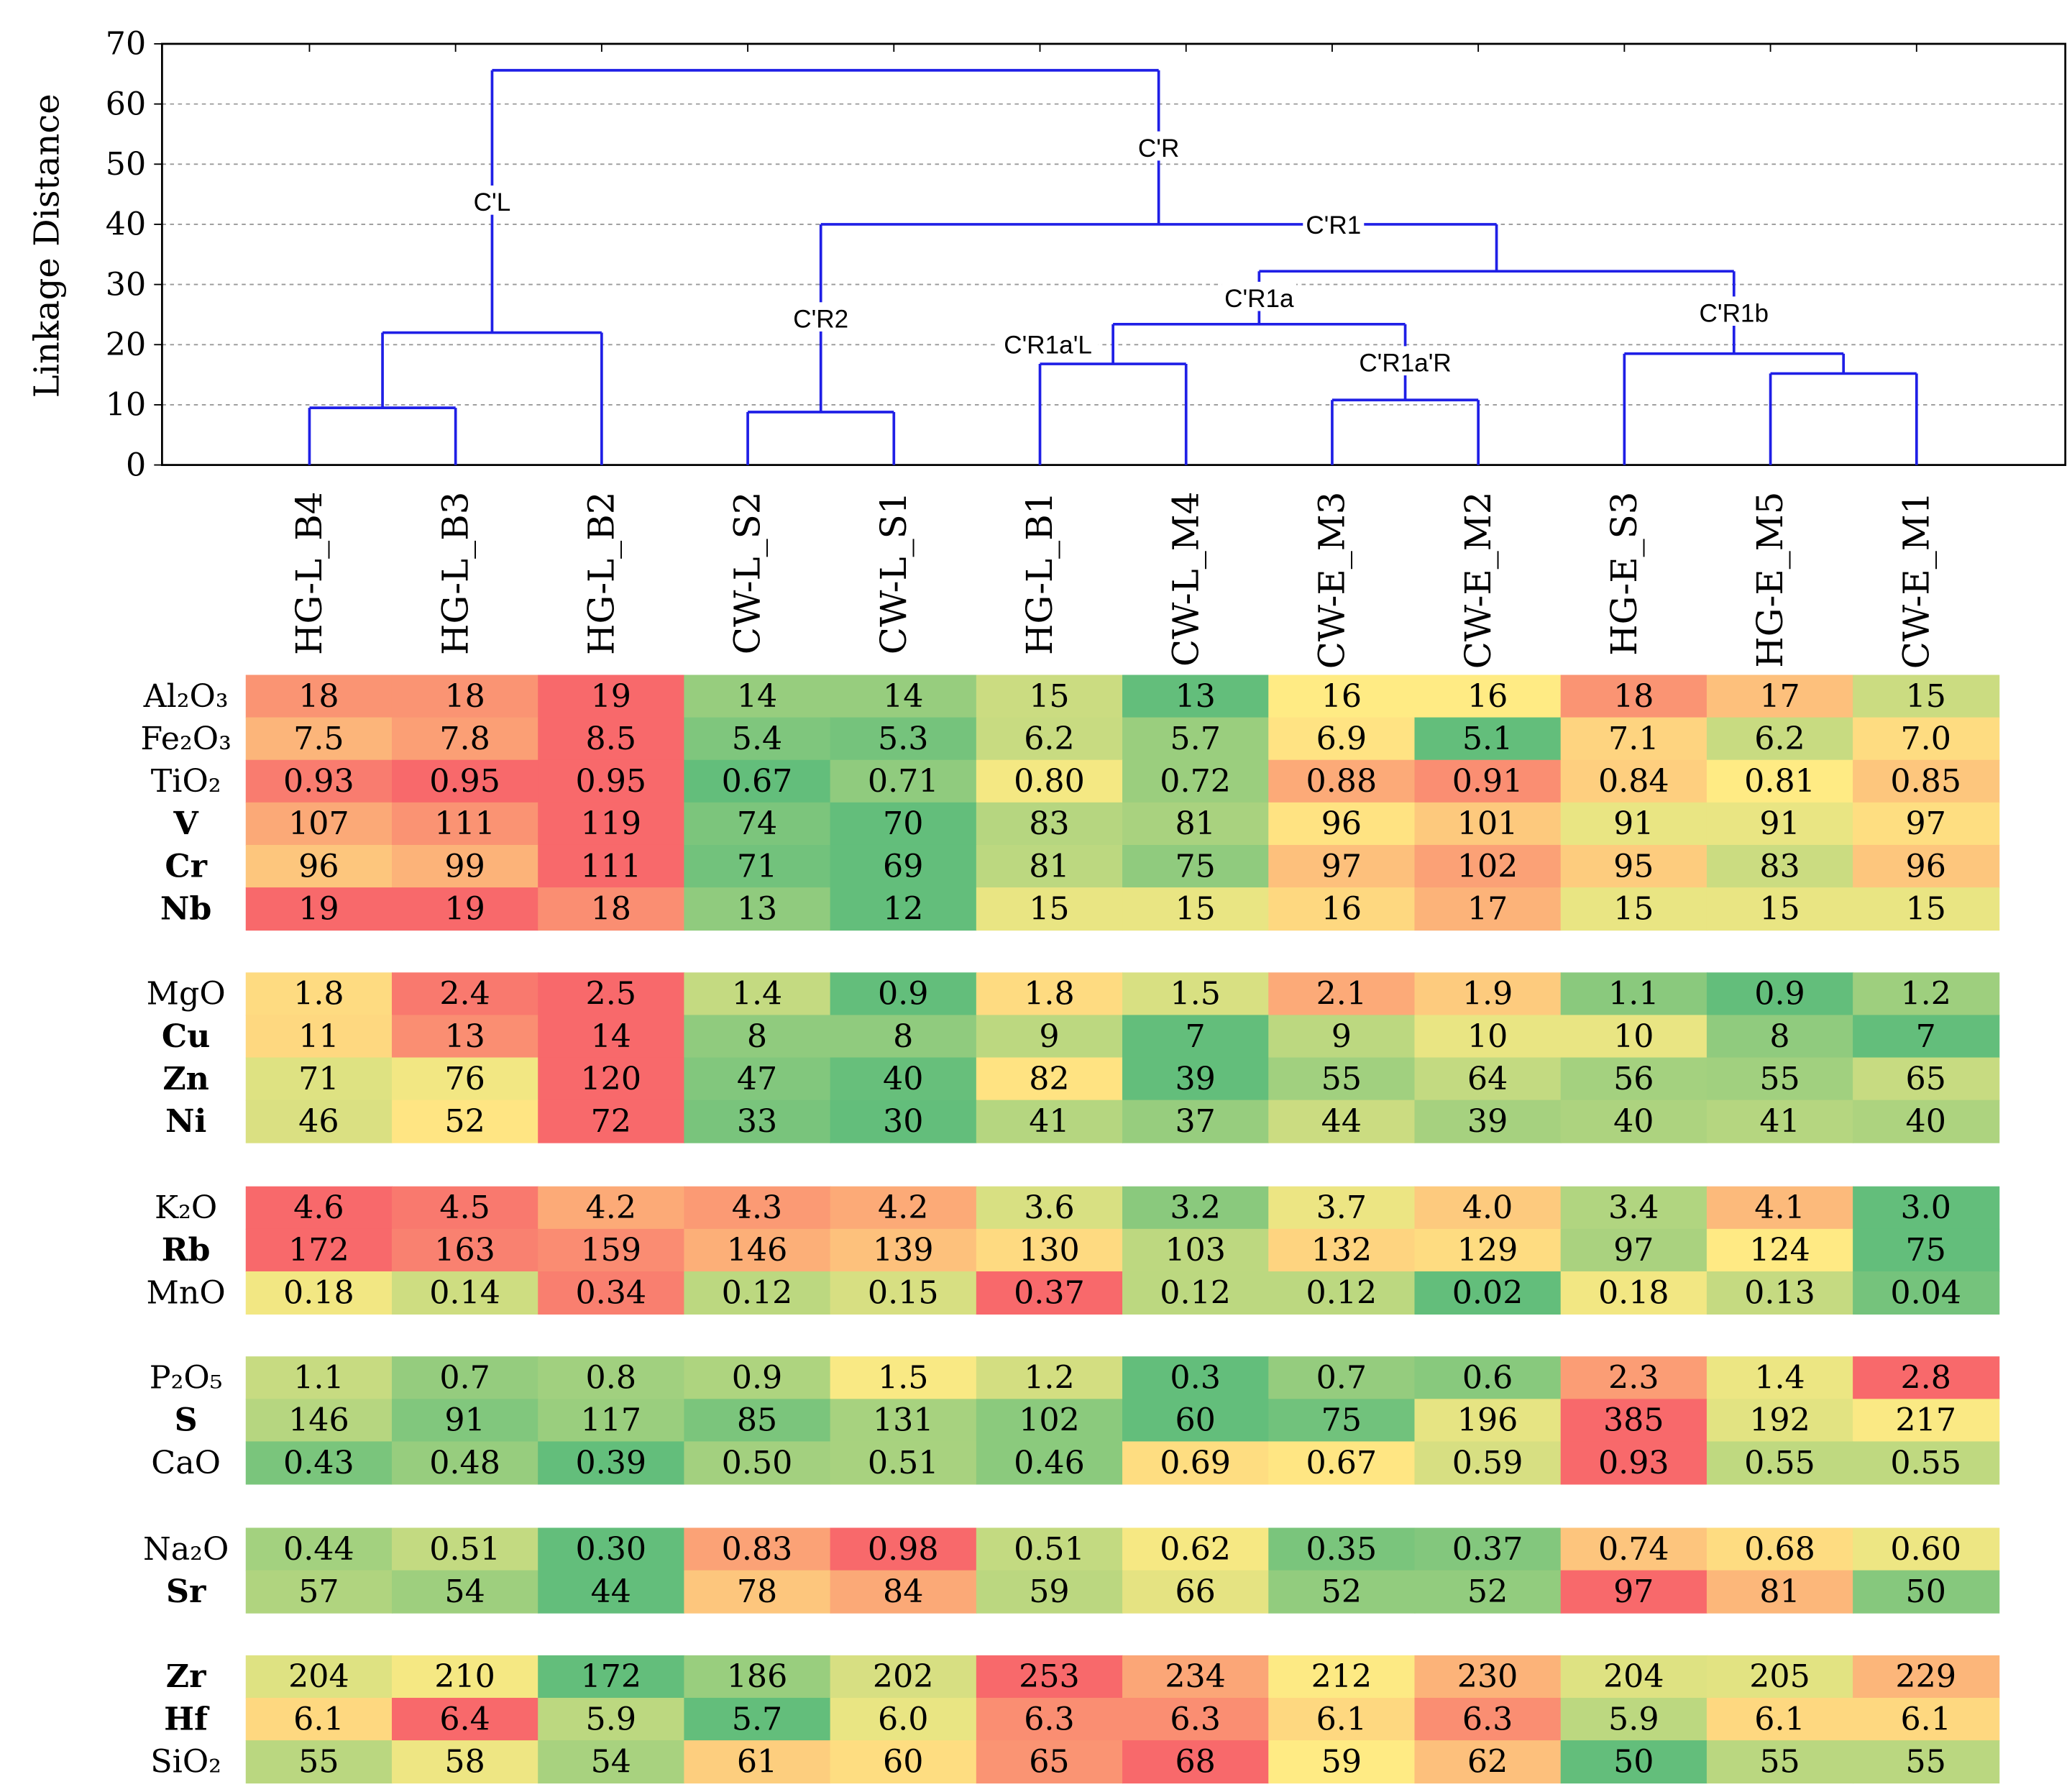 This screenshot has width=2072, height=1787. I want to click on cell-value: 6.4, so click(464, 1719).